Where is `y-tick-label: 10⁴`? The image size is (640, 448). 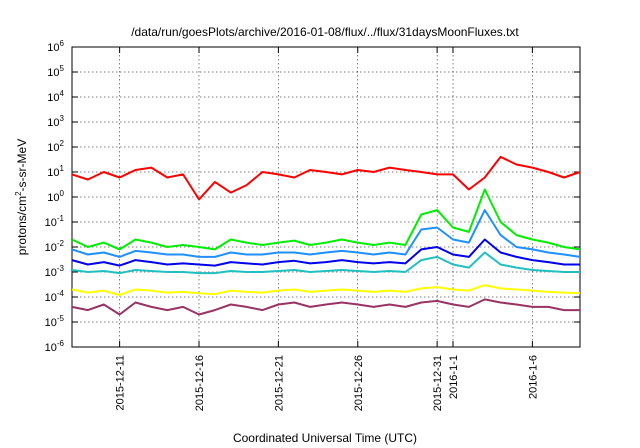 y-tick-label: 10⁴ is located at coordinates (55, 96).